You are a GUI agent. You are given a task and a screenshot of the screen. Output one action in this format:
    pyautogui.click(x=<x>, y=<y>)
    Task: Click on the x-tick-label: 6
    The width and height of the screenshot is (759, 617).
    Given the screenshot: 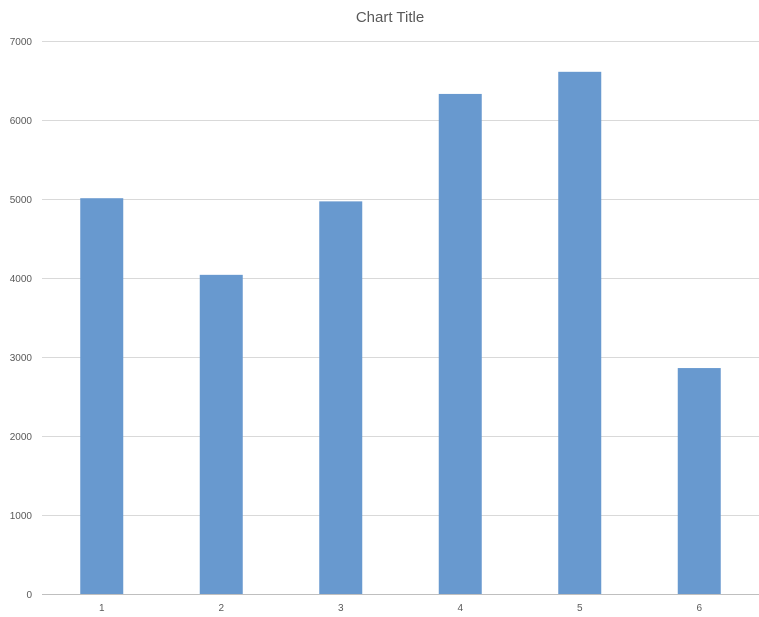 What is the action you would take?
    pyautogui.click(x=699, y=608)
    